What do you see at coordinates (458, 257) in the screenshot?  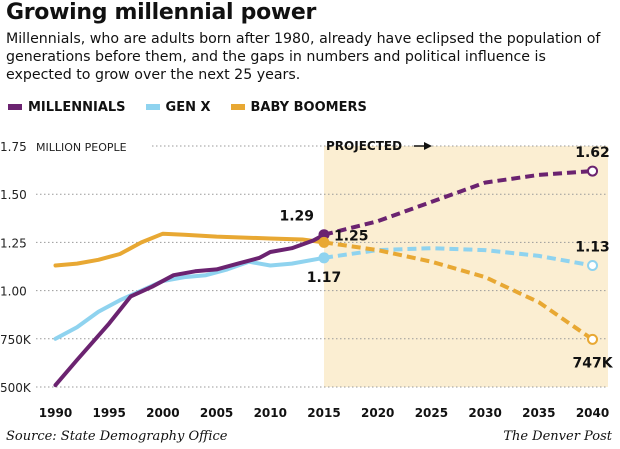 I see `series-projection-gen-x` at bounding box center [458, 257].